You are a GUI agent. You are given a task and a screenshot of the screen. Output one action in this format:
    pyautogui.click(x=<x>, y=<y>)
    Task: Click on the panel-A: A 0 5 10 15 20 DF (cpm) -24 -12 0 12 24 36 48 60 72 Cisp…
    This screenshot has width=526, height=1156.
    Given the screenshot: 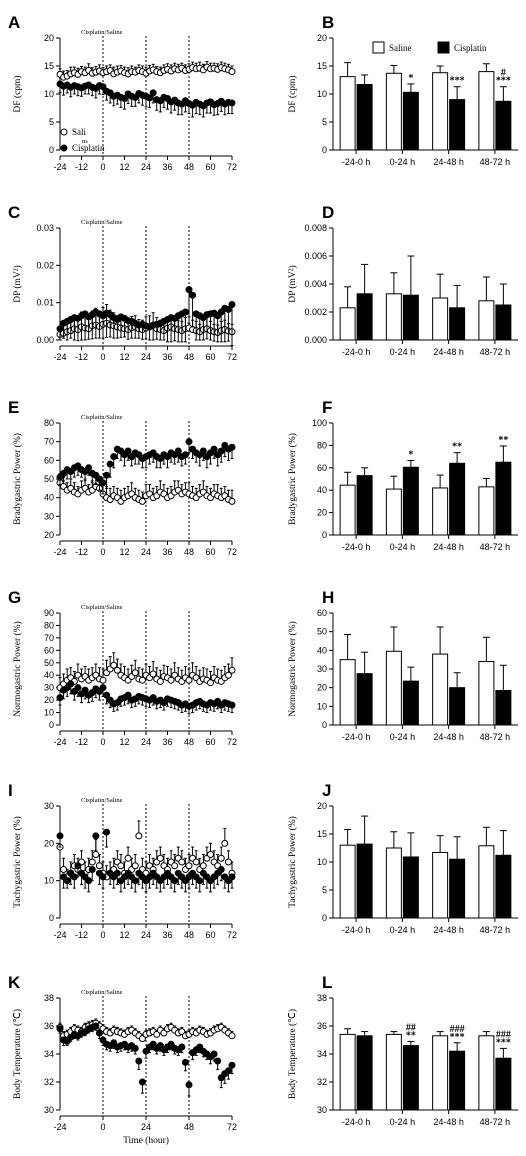 What is the action you would take?
    pyautogui.click(x=122, y=92)
    